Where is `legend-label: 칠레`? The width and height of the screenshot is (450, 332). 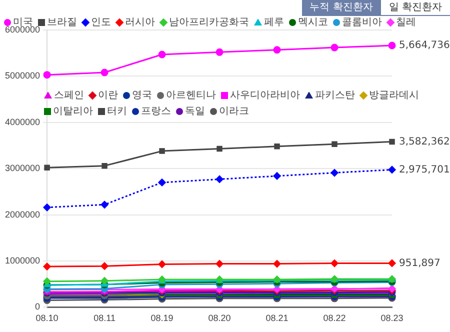
legend-label: 칠레 is located at coordinates (406, 22).